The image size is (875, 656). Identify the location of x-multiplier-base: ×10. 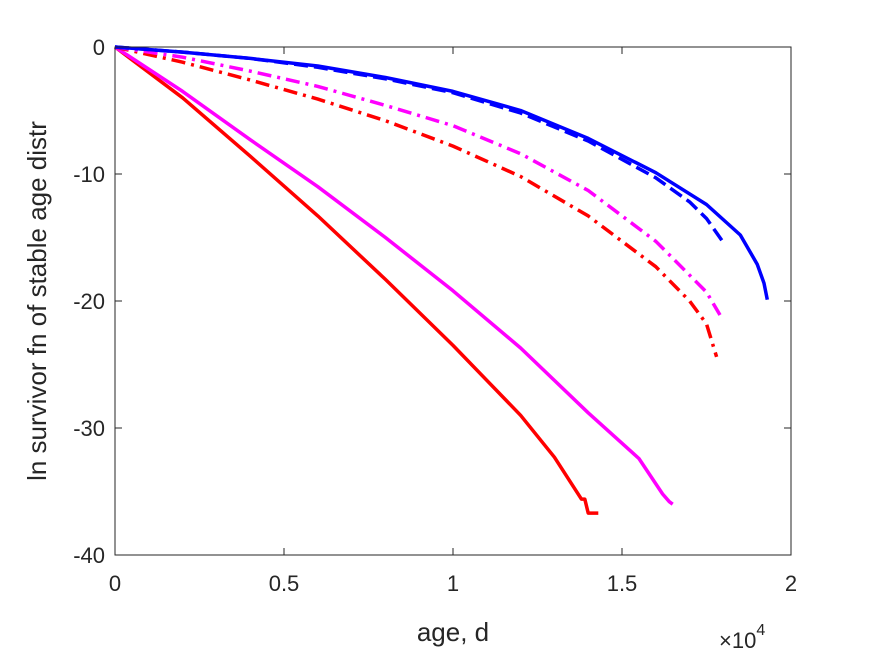
(737, 640).